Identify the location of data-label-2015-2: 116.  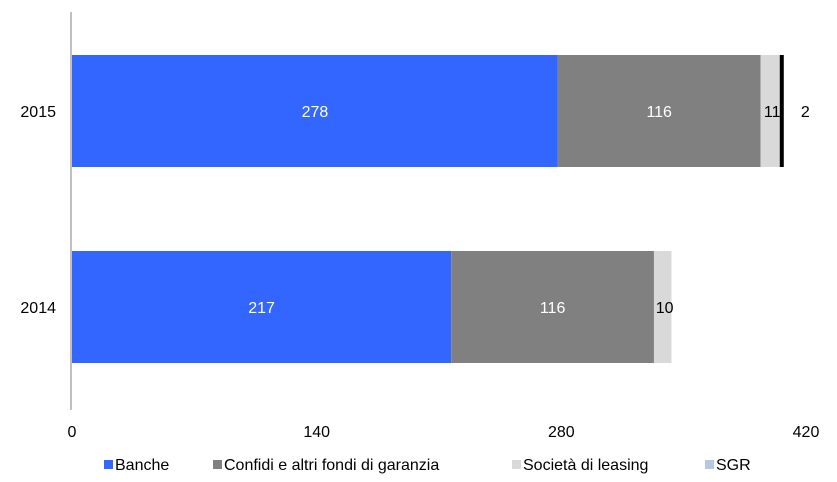
(659, 112).